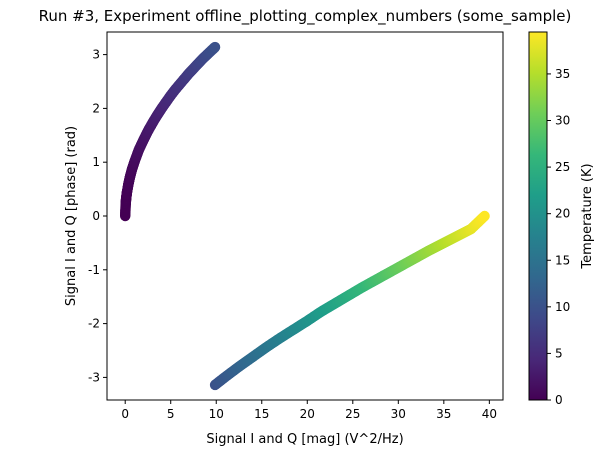 The image size is (610, 455). Describe the element at coordinates (352, 414) in the screenshot. I see `x-tick-label: 25` at that location.